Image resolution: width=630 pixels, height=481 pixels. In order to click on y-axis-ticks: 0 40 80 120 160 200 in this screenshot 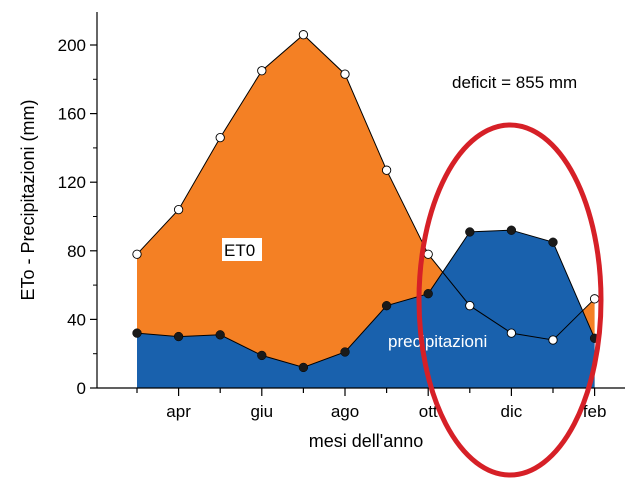, I will do `click(77, 217)`.